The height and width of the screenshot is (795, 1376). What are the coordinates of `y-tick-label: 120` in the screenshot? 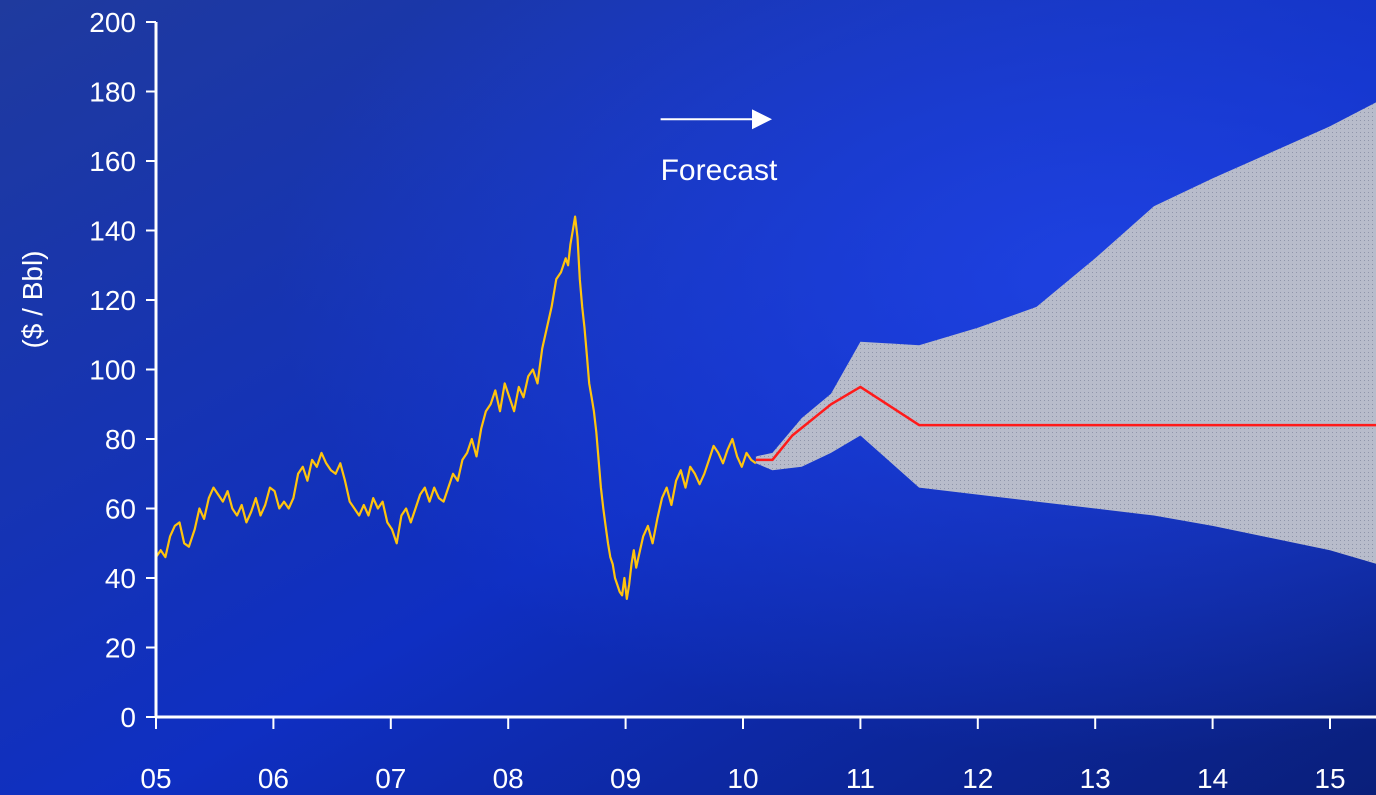 It's located at (112, 300).